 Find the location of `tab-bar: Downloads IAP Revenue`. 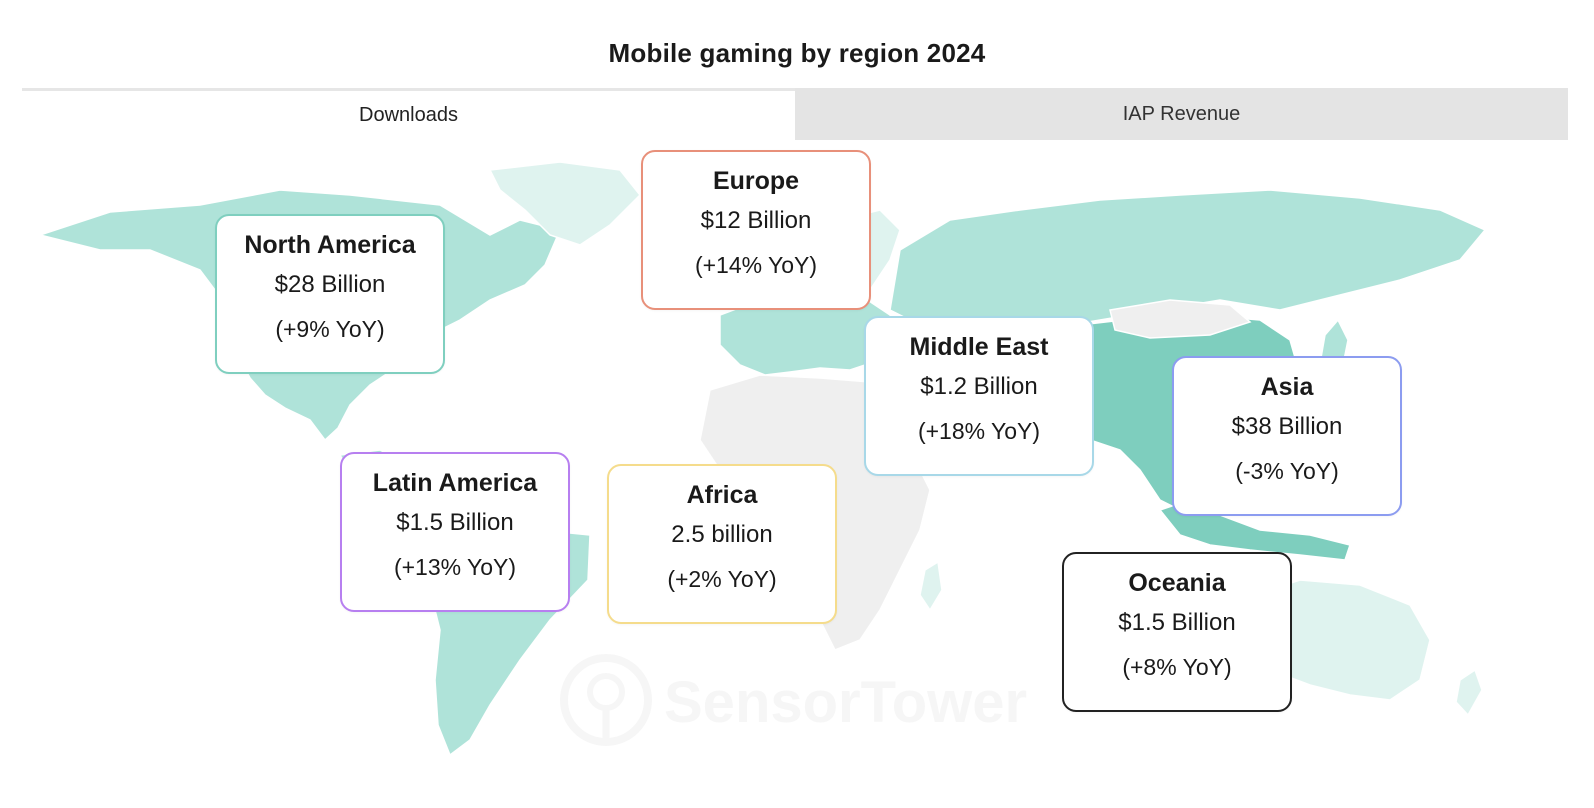

tab-bar: Downloads IAP Revenue is located at coordinates (795, 114).